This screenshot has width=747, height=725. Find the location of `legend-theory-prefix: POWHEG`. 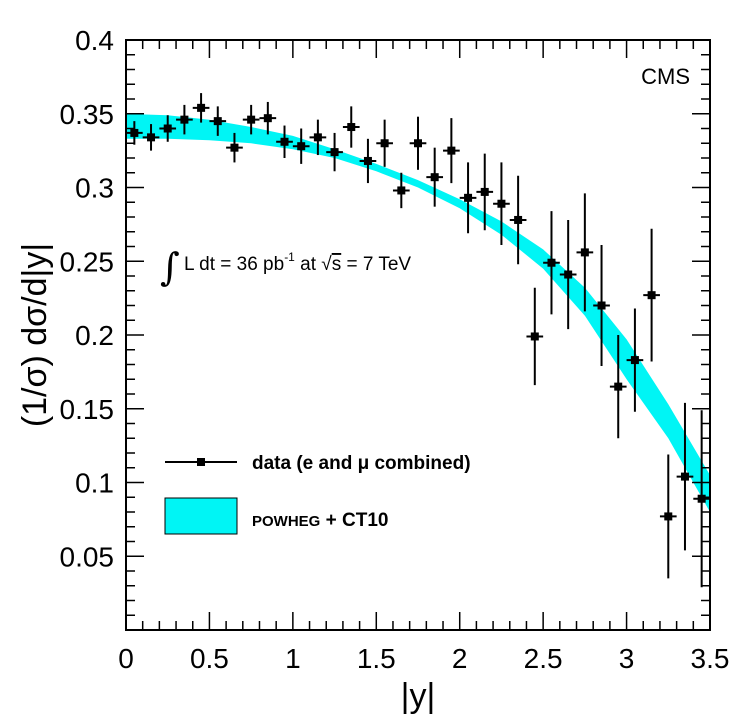

legend-theory-prefix: POWHEG is located at coordinates (286, 521).